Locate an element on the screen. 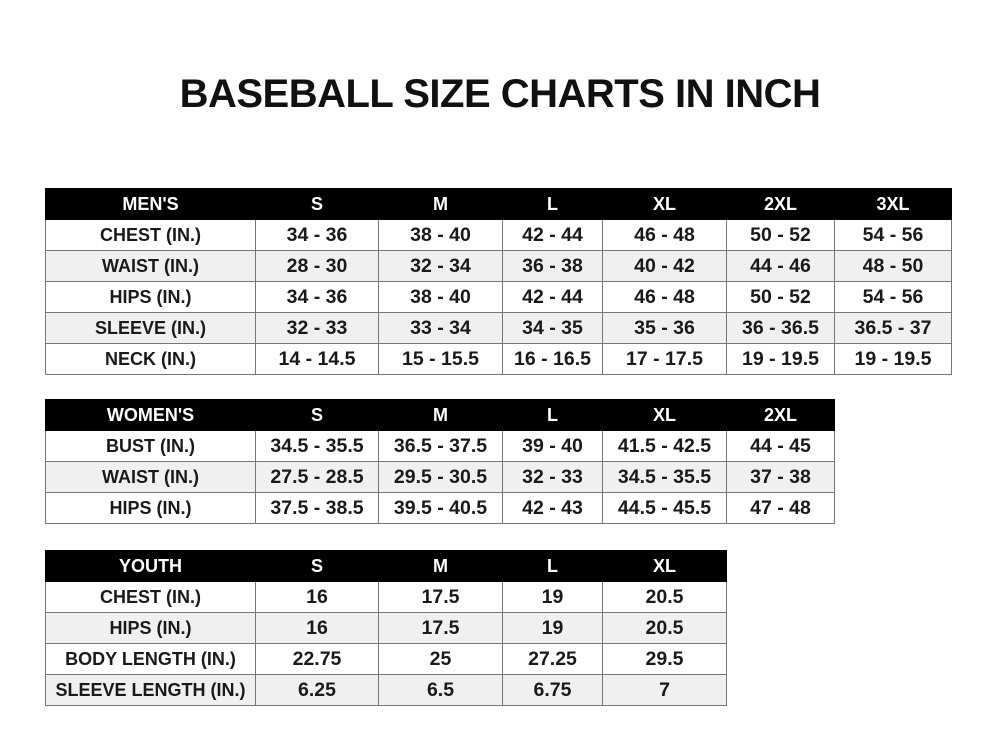 The width and height of the screenshot is (1000, 752). table-cell: 36.5 - 37 is located at coordinates (893, 328).